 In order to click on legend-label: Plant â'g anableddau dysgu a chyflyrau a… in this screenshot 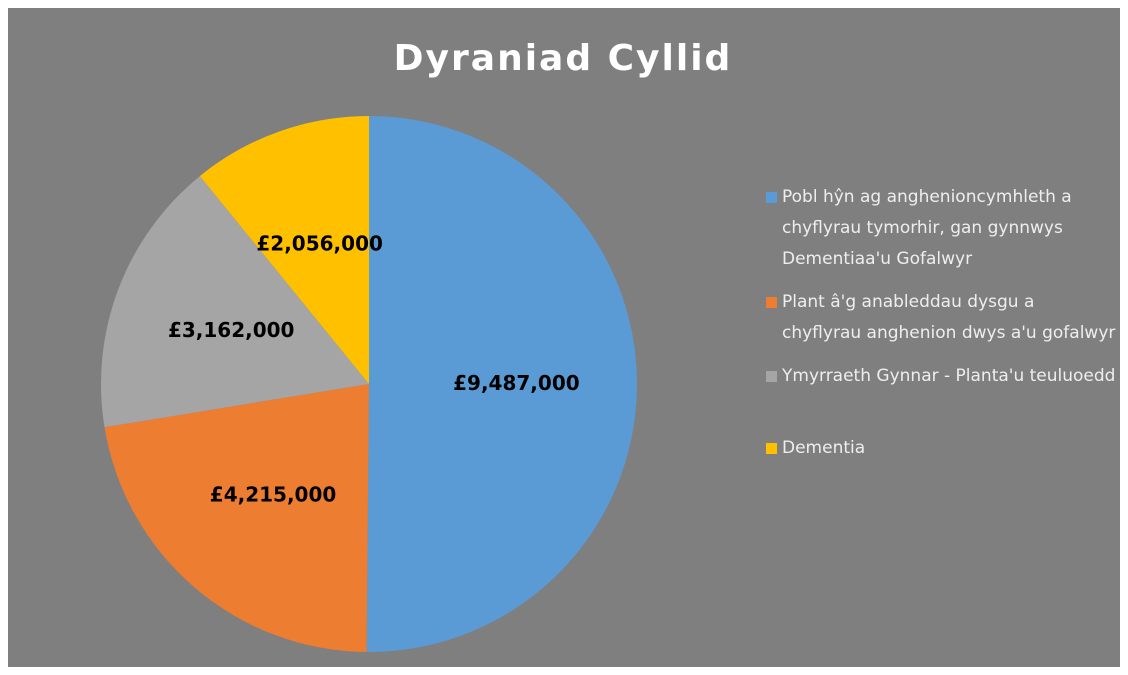, I will do `click(949, 317)`.